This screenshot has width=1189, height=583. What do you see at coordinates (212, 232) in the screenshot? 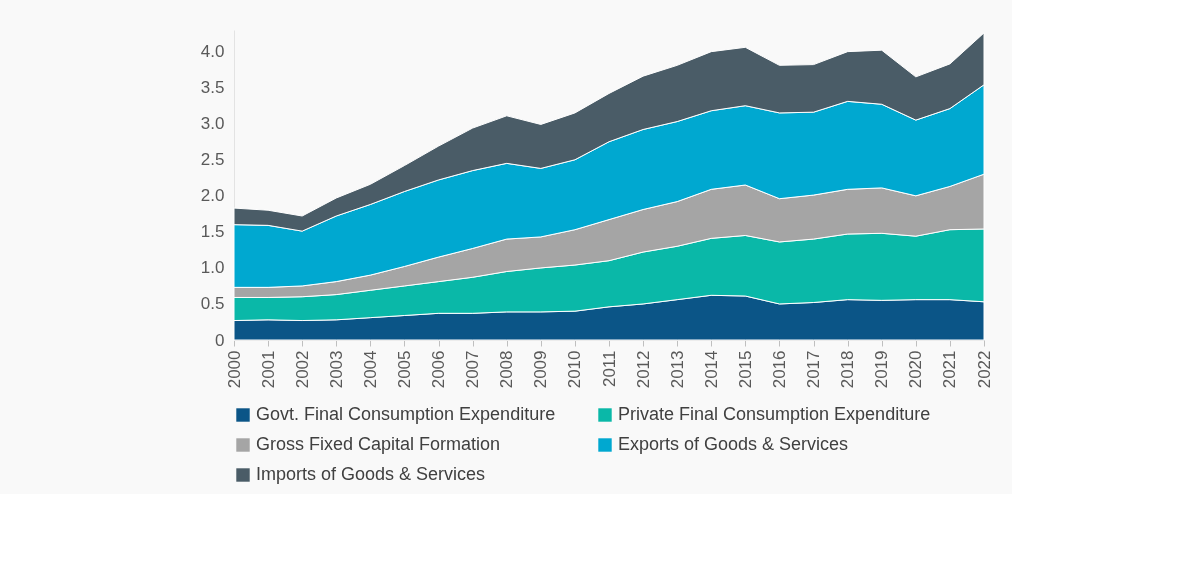
I see `y-tick-label: 1.5` at bounding box center [212, 232].